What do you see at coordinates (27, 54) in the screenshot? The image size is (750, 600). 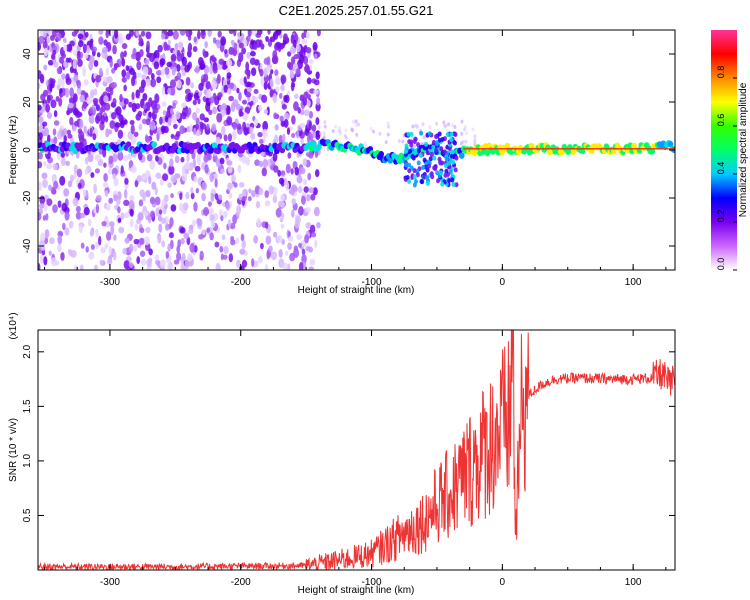 I see `y-tick-label: 40` at bounding box center [27, 54].